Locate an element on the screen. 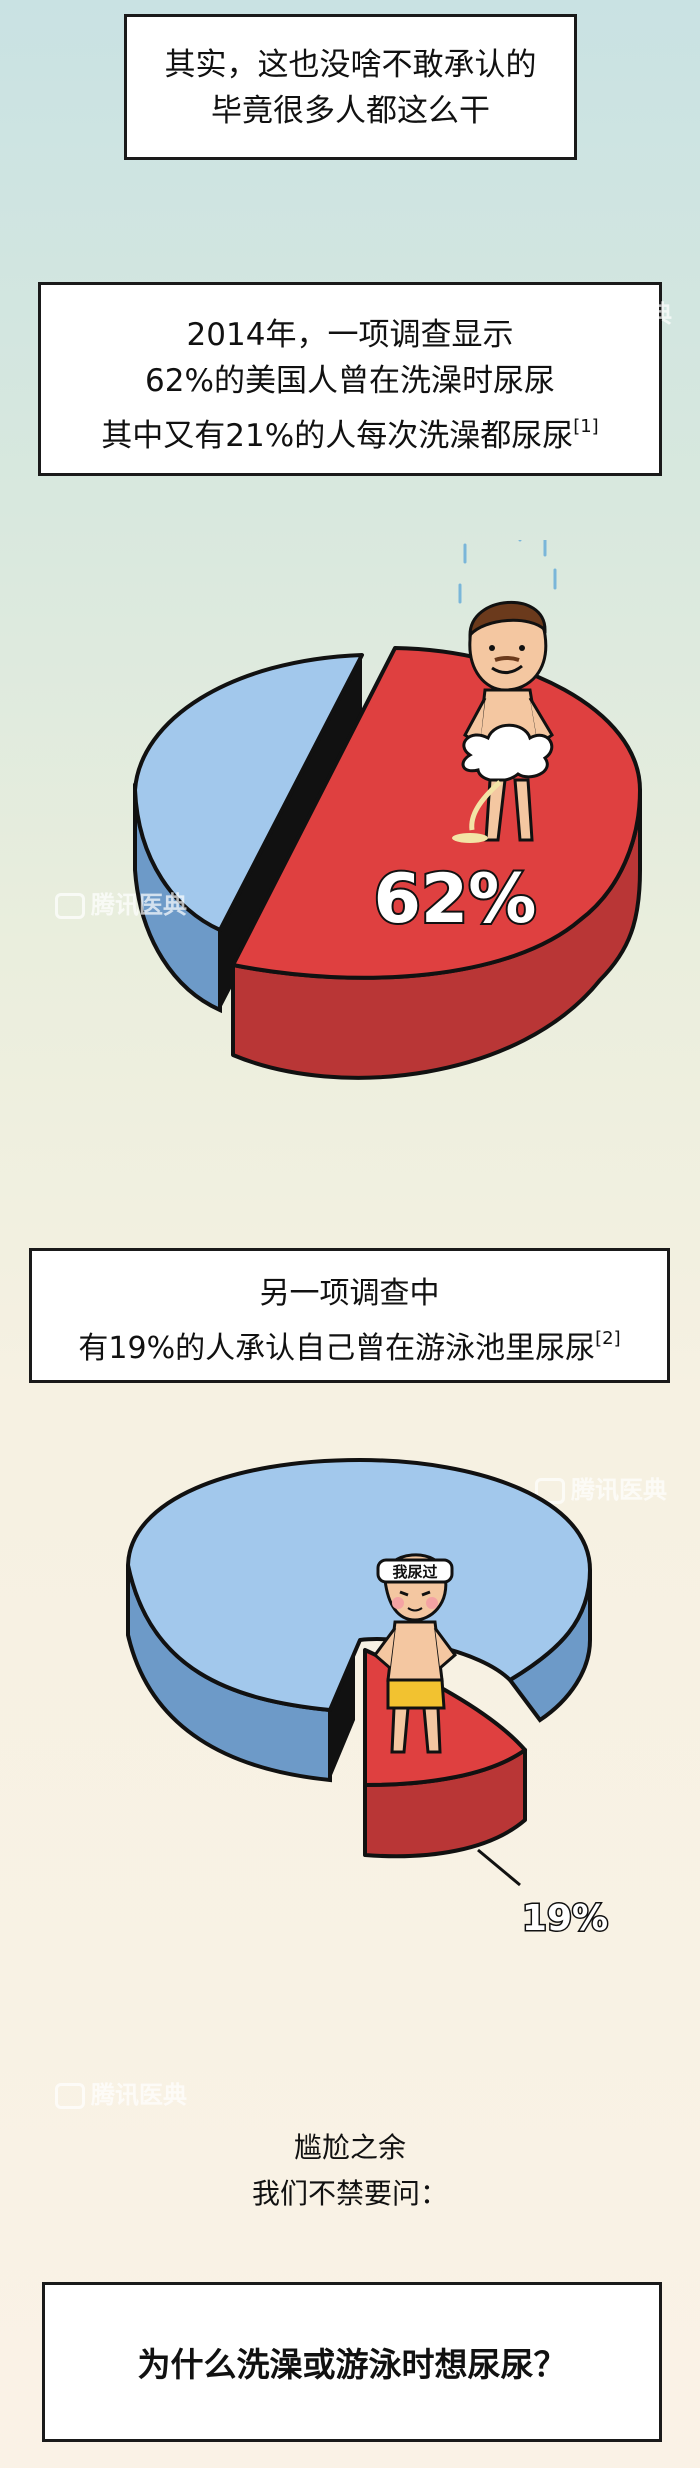  survey2-line-2-text: 有19%的人承认自己曾在游泳池里尿尿 is located at coordinates (337, 1348).